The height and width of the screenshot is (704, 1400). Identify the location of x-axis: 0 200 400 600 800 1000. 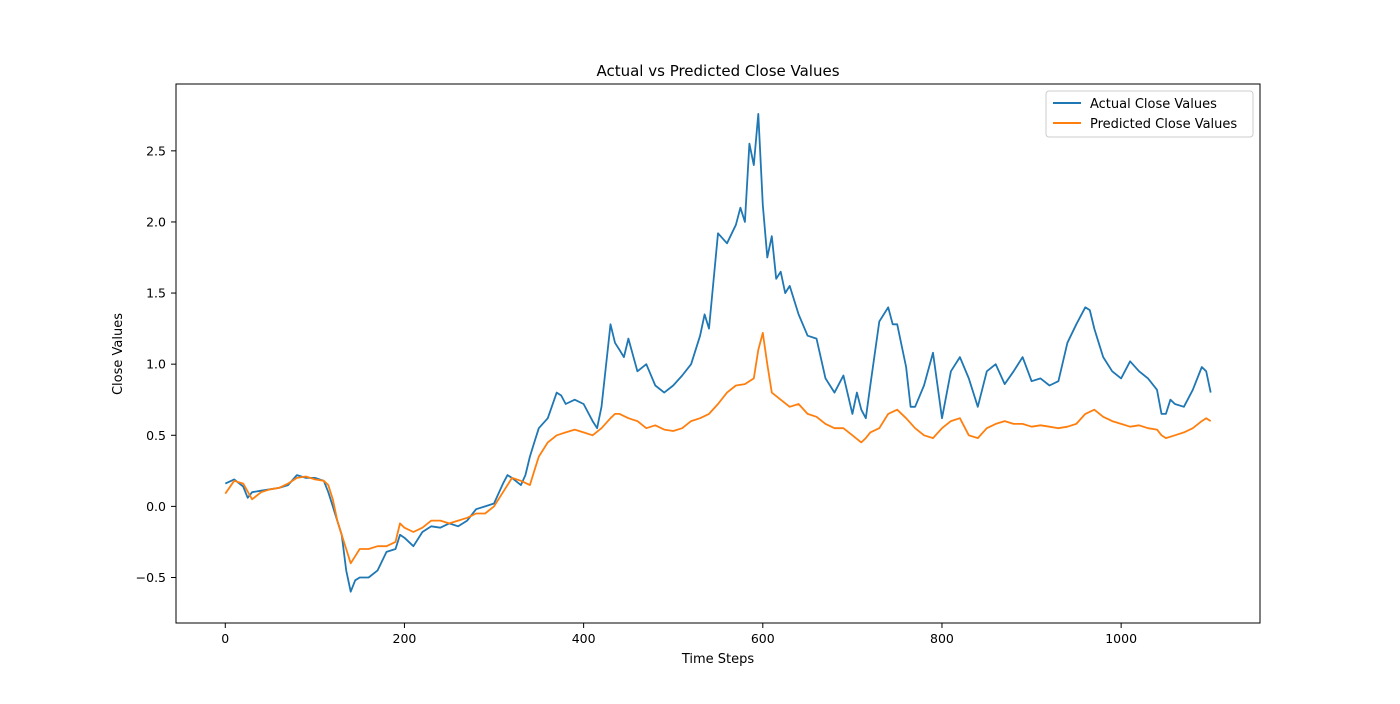
(679, 634).